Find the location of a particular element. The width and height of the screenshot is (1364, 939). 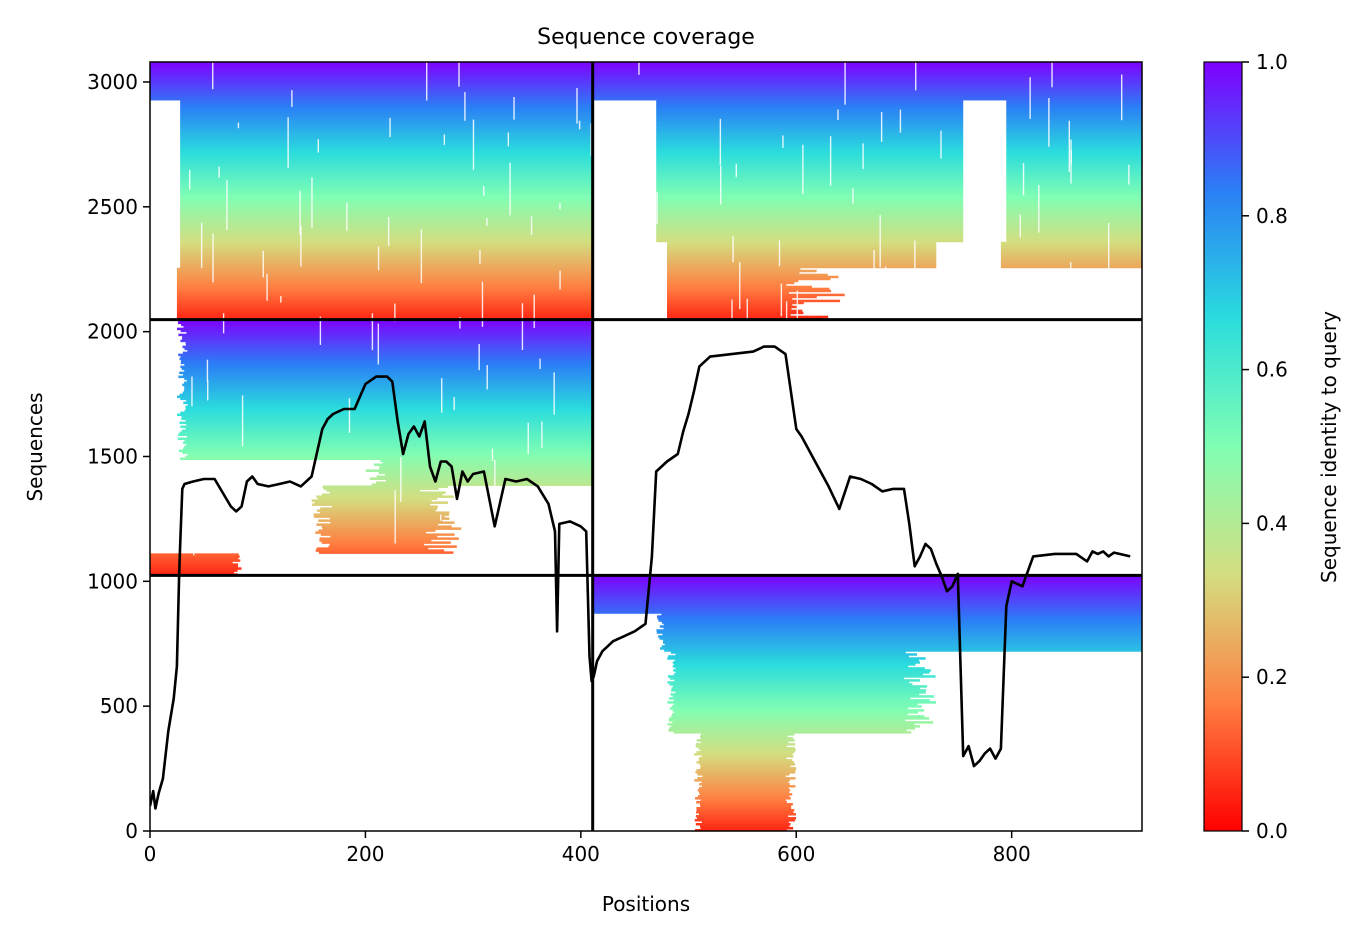

x-tick-label: 400 is located at coordinates (581, 854).